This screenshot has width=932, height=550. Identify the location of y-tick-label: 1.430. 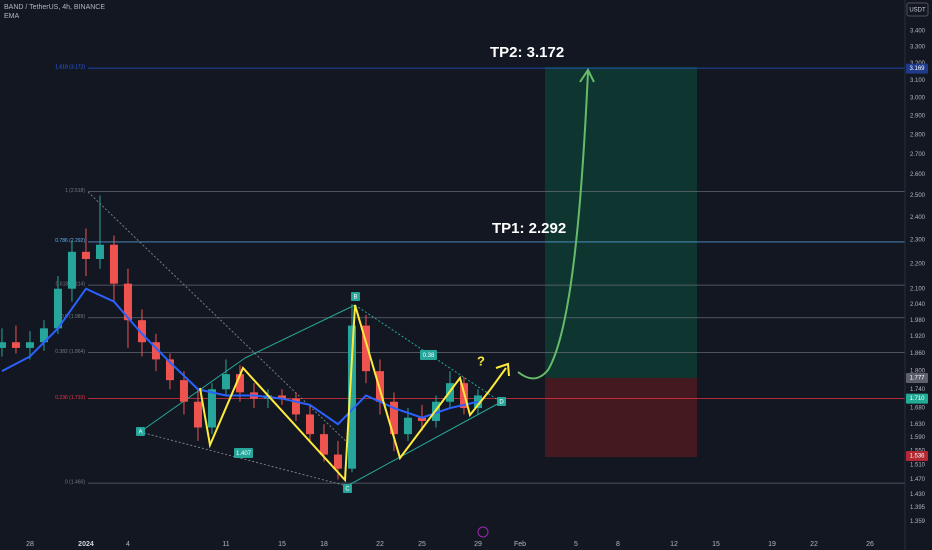
(918, 495).